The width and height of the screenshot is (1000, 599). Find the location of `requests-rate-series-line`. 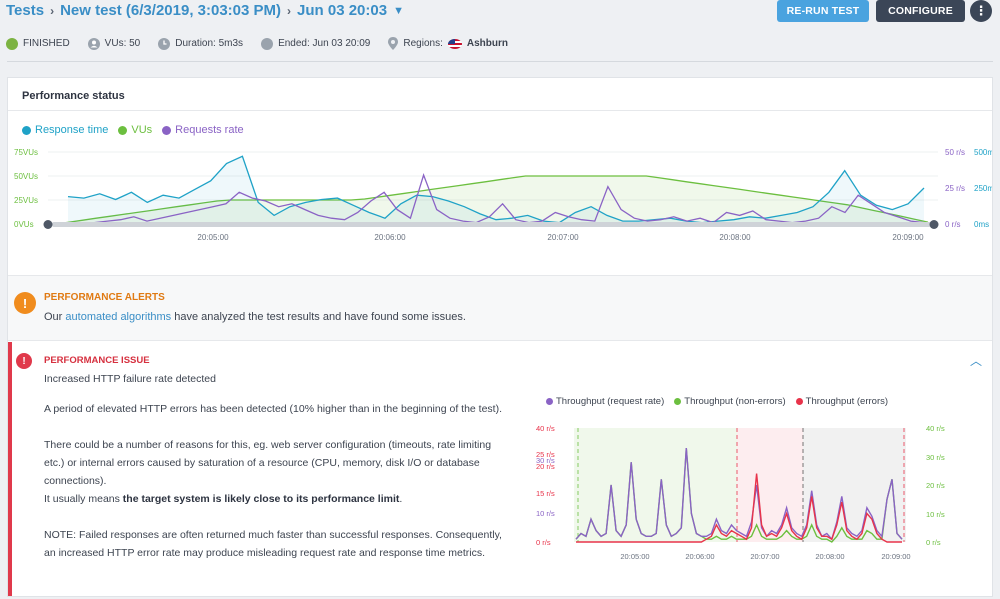

requests-rate-series-line is located at coordinates (496, 198).